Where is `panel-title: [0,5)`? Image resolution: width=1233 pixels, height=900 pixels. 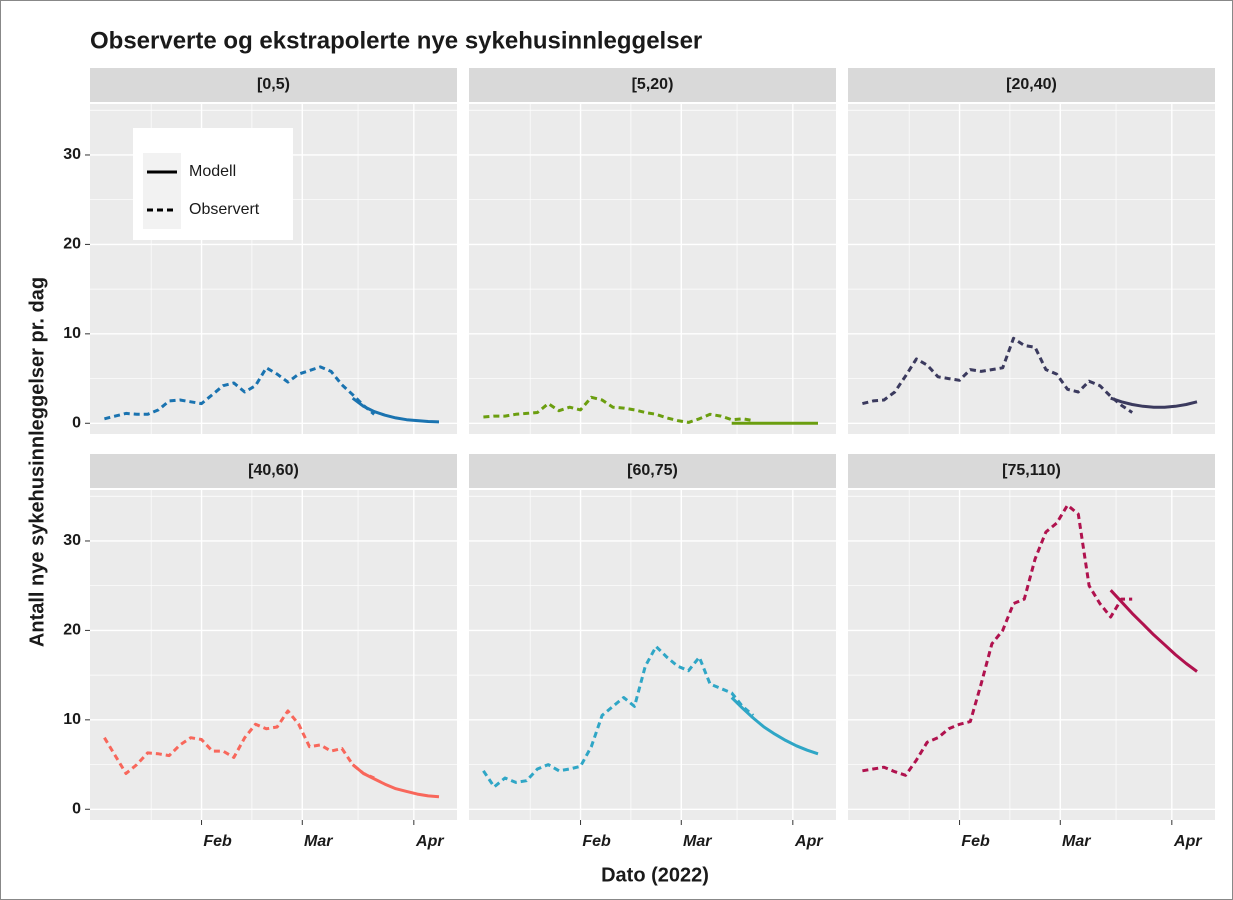 panel-title: [0,5) is located at coordinates (273, 84).